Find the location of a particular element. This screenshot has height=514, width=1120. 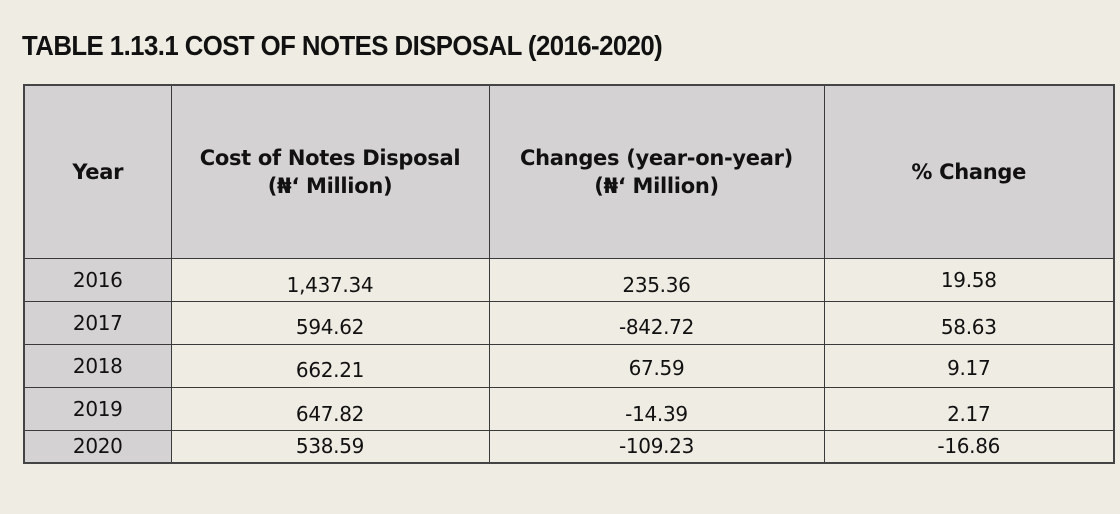

table-row: 2016 1,437.34 235.36 19.58 is located at coordinates (569, 280).